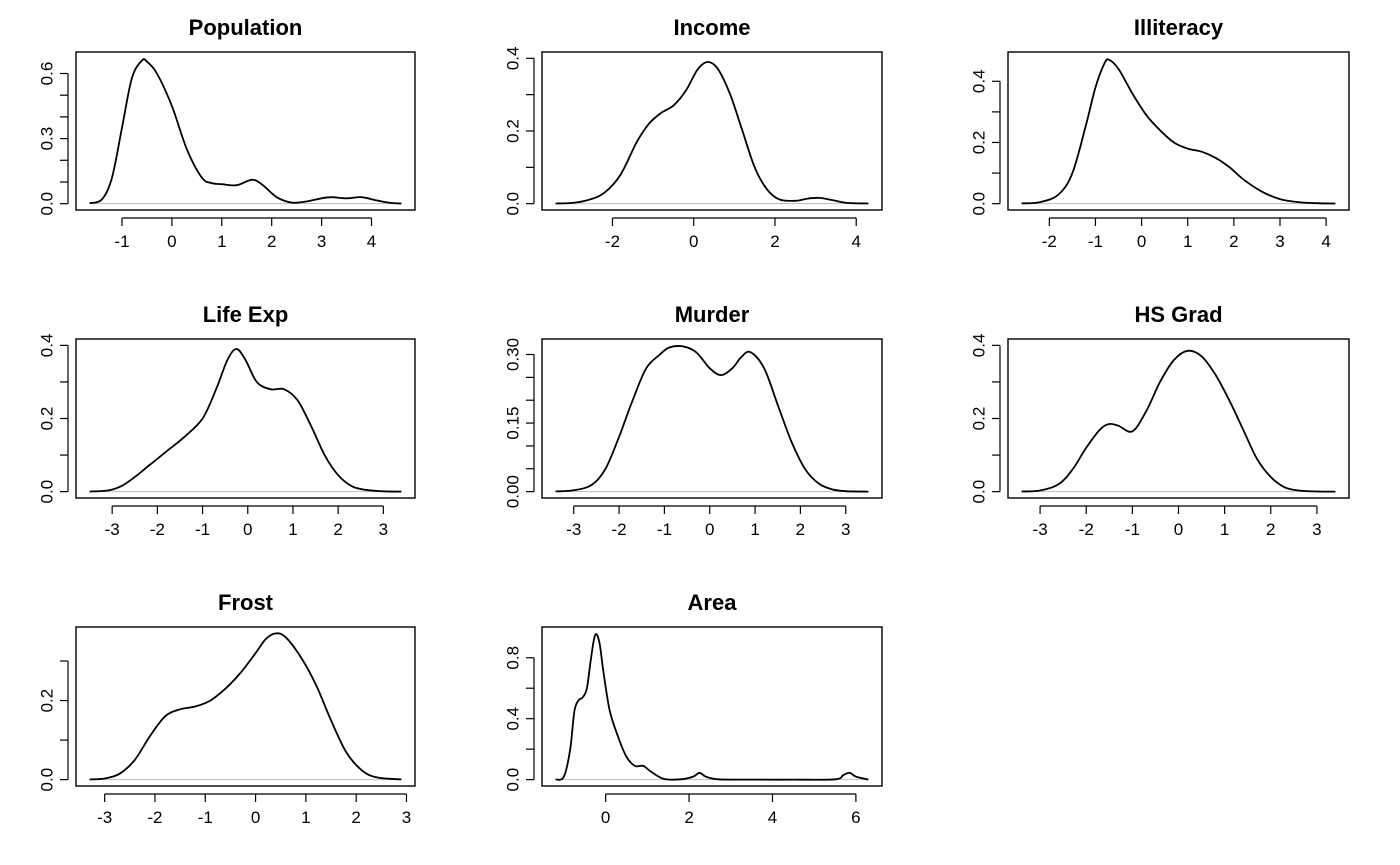  Describe the element at coordinates (513, 658) in the screenshot. I see `y-tick-label: 0.8` at that location.